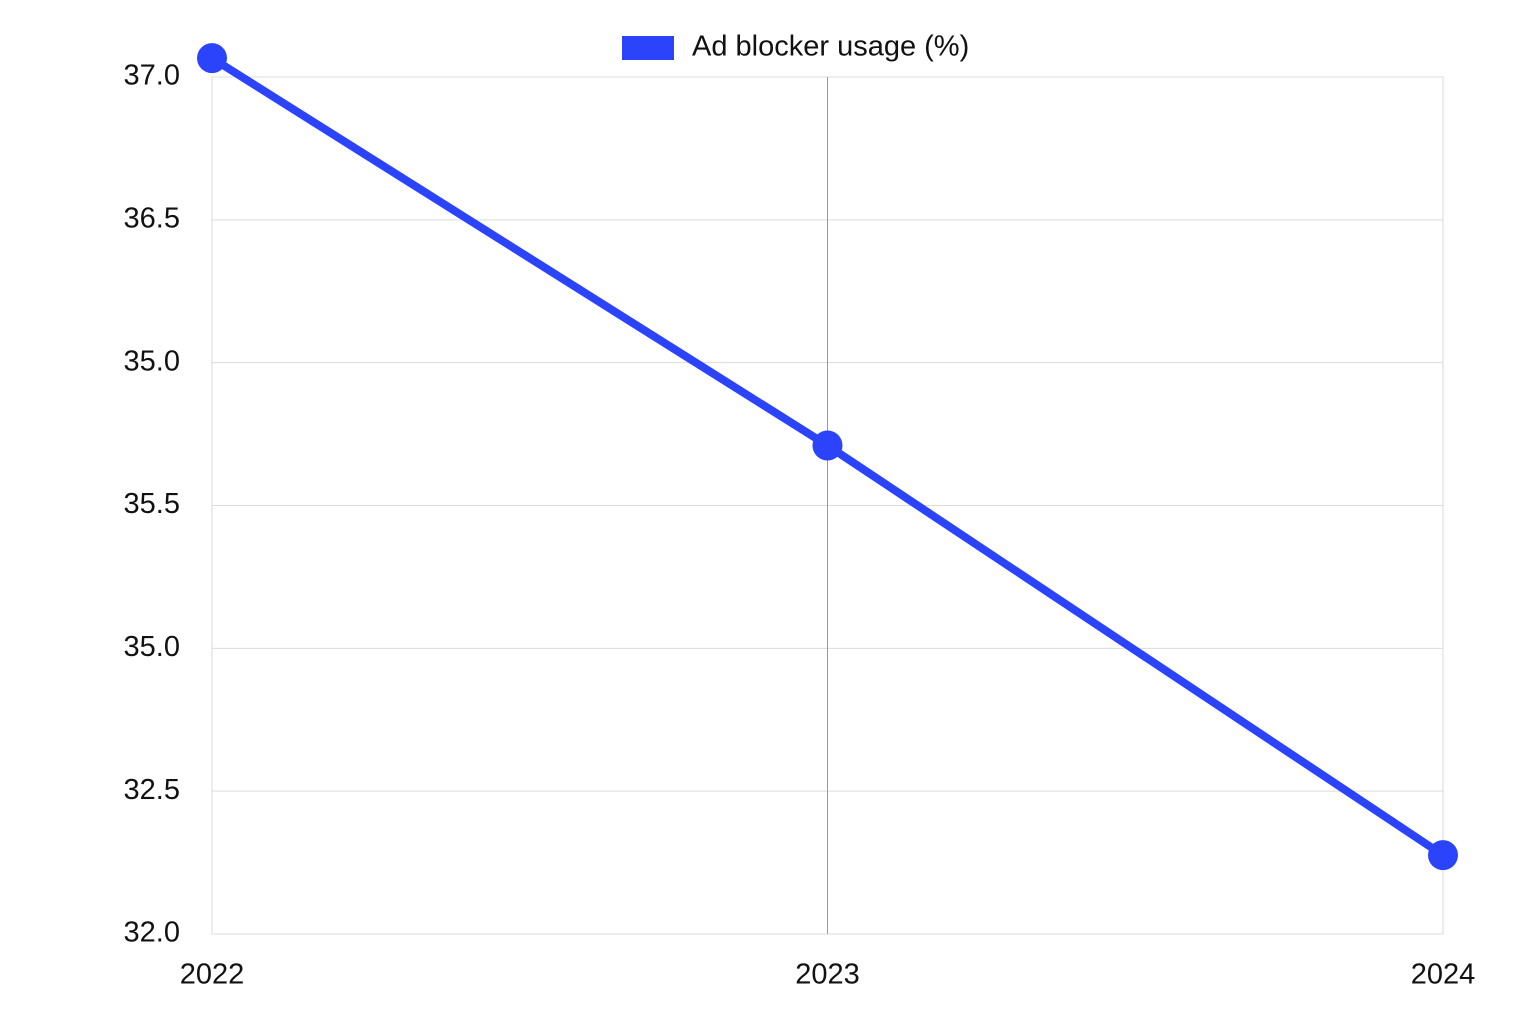 The width and height of the screenshot is (1536, 1024). What do you see at coordinates (152, 790) in the screenshot?
I see `y-tick-label: 32.5` at bounding box center [152, 790].